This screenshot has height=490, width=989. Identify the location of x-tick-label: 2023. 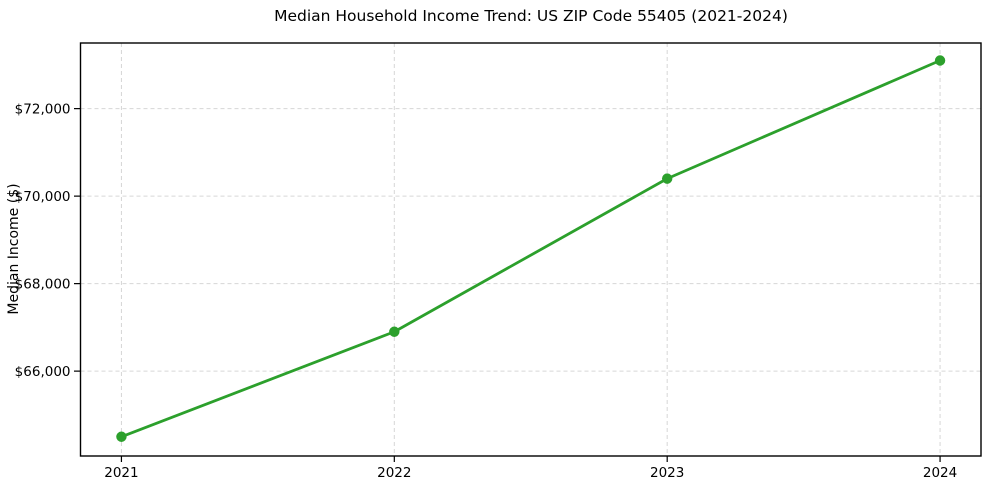
(667, 473).